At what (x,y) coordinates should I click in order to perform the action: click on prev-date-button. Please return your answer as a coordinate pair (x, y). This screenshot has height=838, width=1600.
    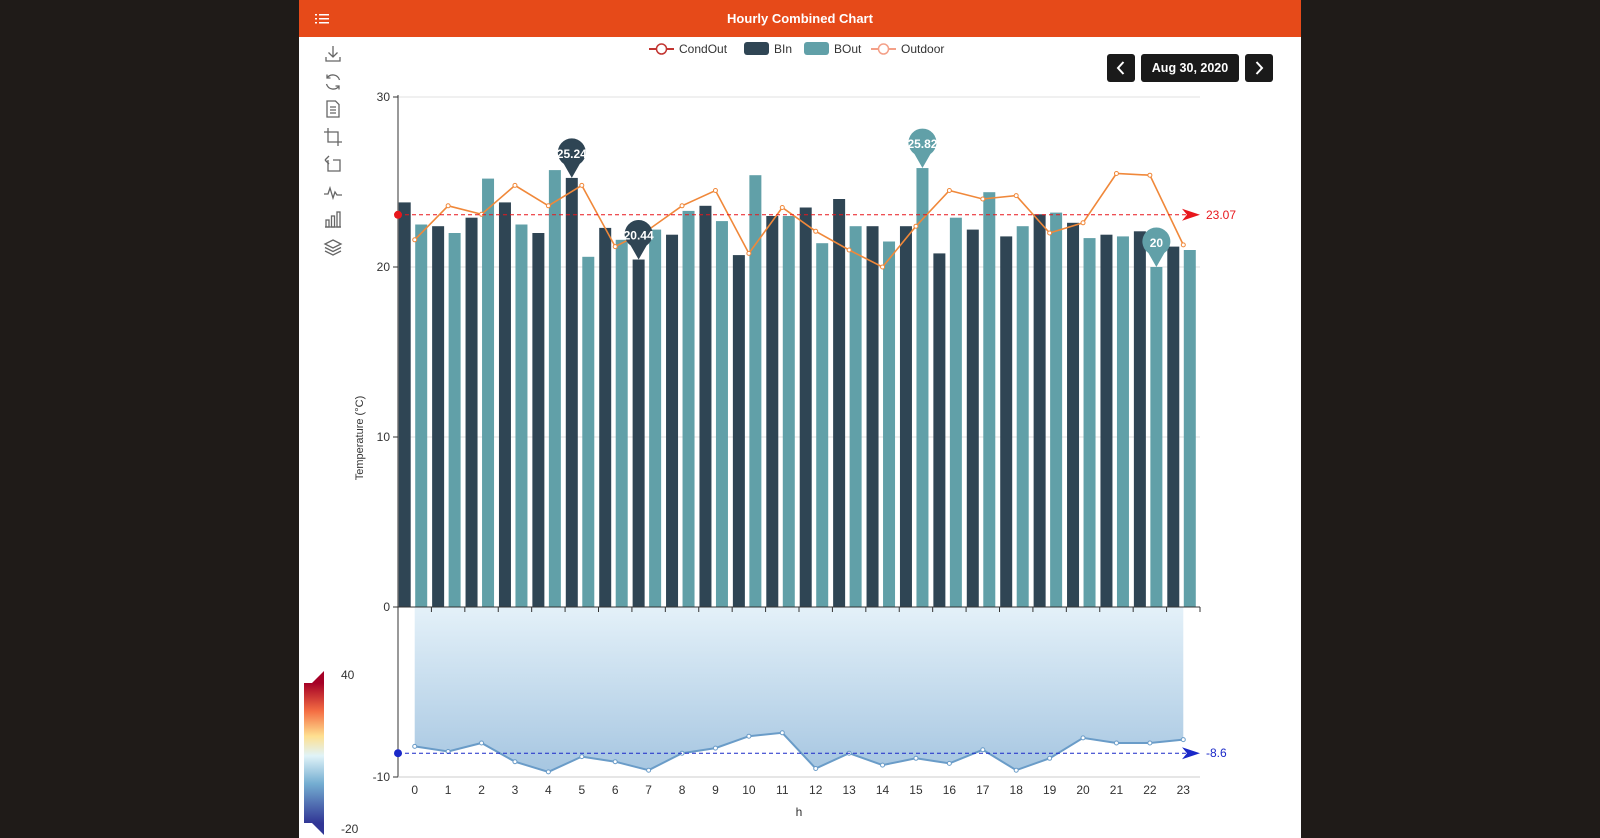
    Looking at the image, I should click on (1121, 68).